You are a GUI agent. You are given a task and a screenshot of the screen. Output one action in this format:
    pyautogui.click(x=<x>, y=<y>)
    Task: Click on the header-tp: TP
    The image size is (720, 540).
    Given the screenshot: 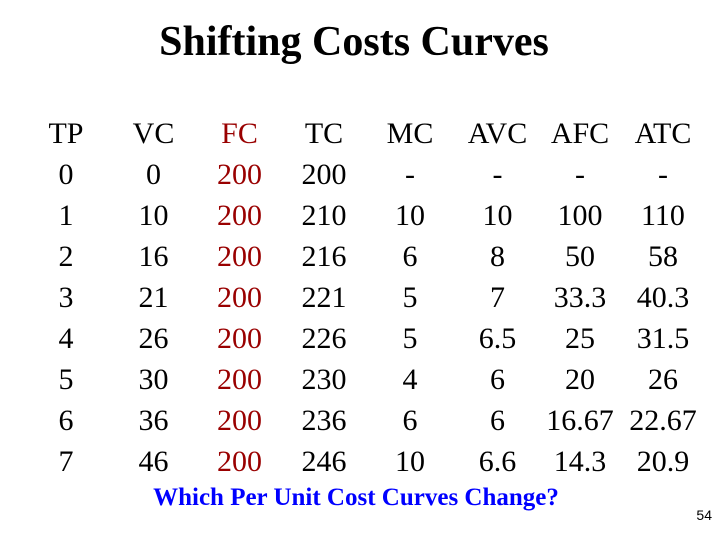 What is the action you would take?
    pyautogui.click(x=66, y=133)
    